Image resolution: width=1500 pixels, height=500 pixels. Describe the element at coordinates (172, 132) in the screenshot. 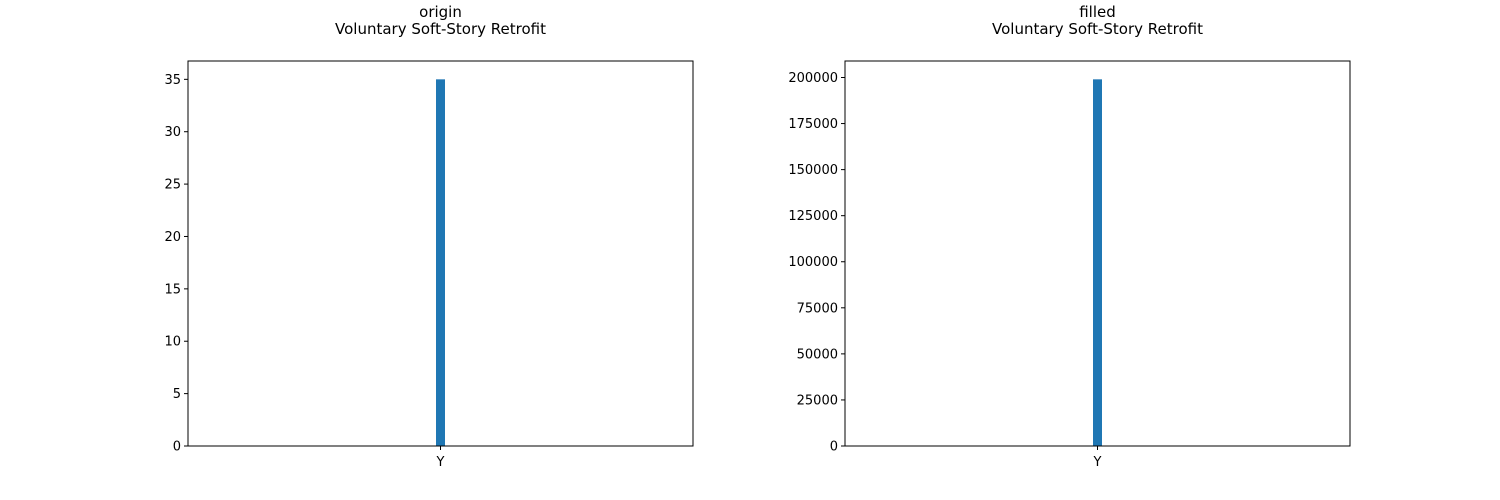

I see `y-tick-label: 30` at that location.